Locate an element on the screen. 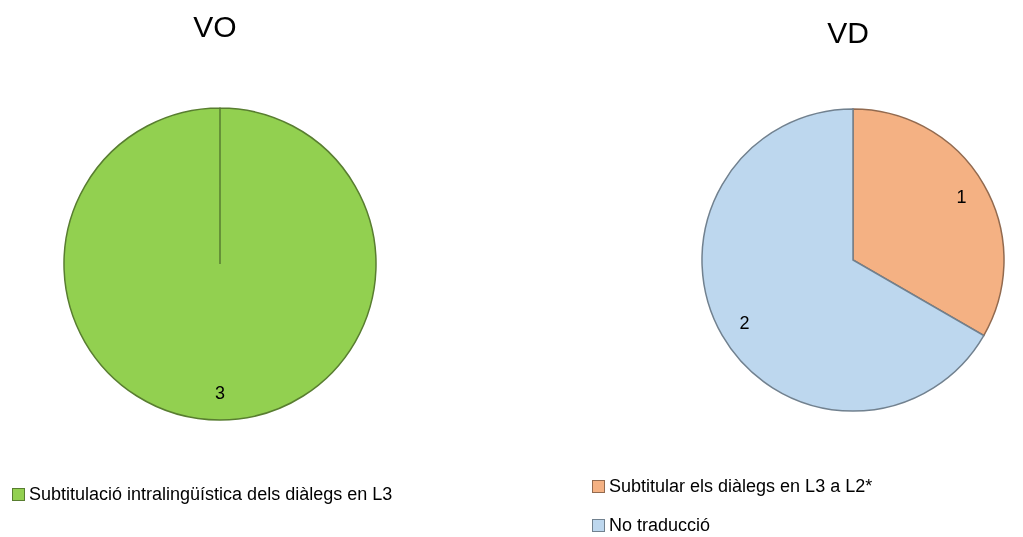  data-label: 3 is located at coordinates (220, 393).